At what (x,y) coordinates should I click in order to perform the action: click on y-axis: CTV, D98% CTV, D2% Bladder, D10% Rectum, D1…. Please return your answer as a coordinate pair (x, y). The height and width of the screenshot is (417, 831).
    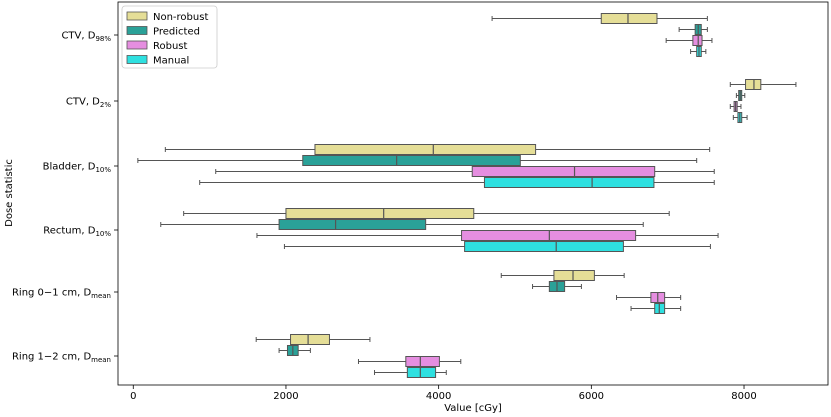
    Looking at the image, I should click on (65, 198).